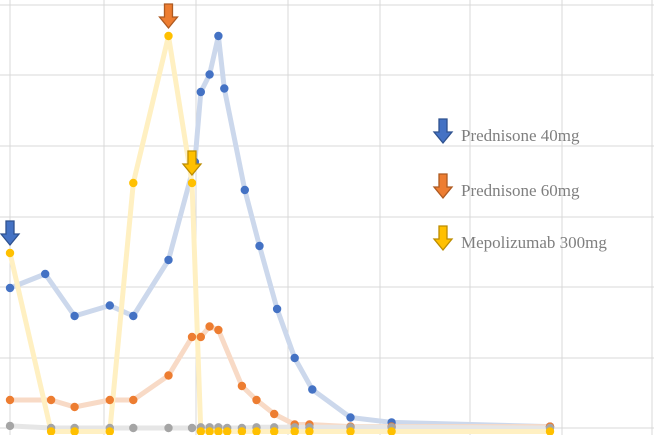 The height and width of the screenshot is (435, 654). I want to click on legend-label: Prednisone 40mg, so click(520, 135).